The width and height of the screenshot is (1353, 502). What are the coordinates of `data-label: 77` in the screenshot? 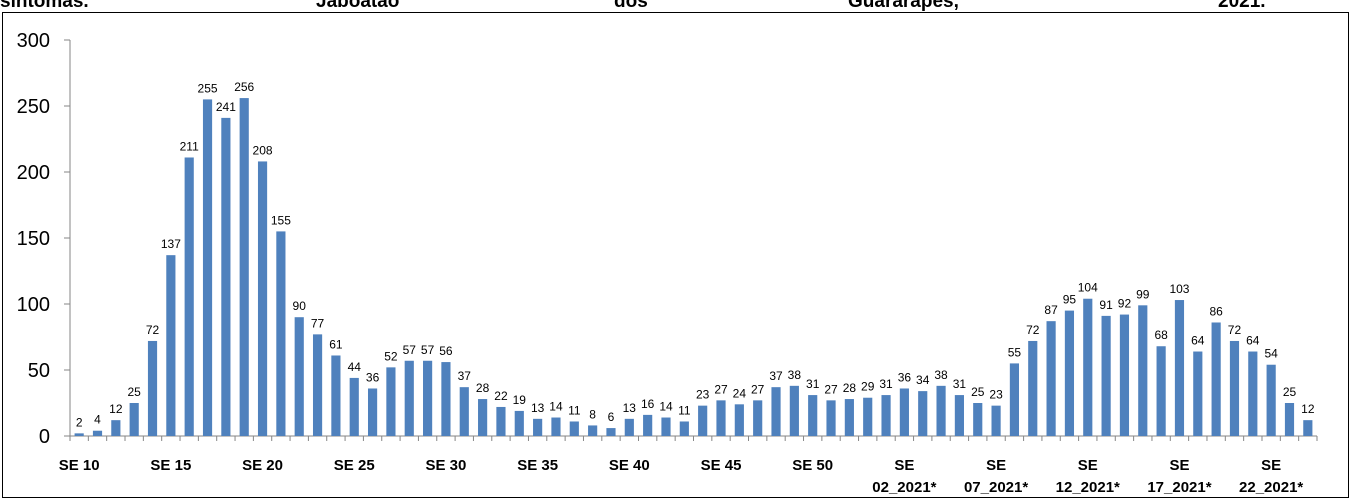 It's located at (318, 323).